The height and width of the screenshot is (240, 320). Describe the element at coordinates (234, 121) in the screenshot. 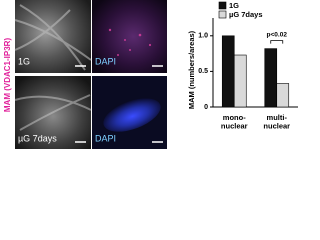

I see `x-tick-label: mono-nuclear` at that location.